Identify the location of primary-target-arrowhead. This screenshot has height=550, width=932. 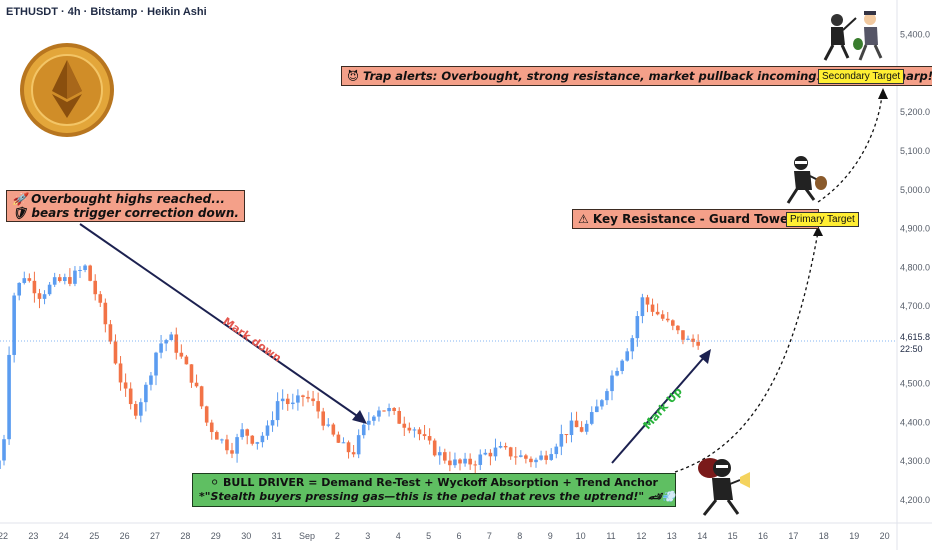
(818, 231).